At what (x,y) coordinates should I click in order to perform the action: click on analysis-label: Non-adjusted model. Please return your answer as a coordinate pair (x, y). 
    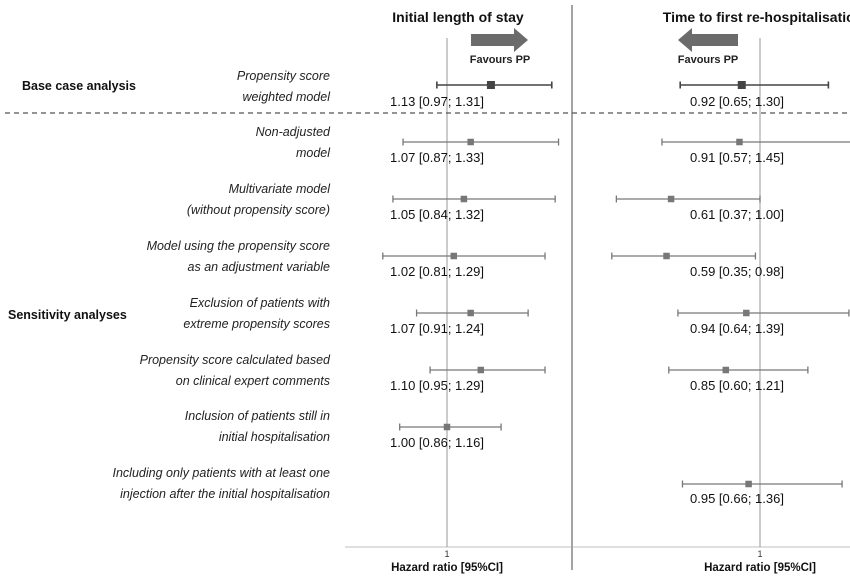
    Looking at the image, I should click on (294, 142).